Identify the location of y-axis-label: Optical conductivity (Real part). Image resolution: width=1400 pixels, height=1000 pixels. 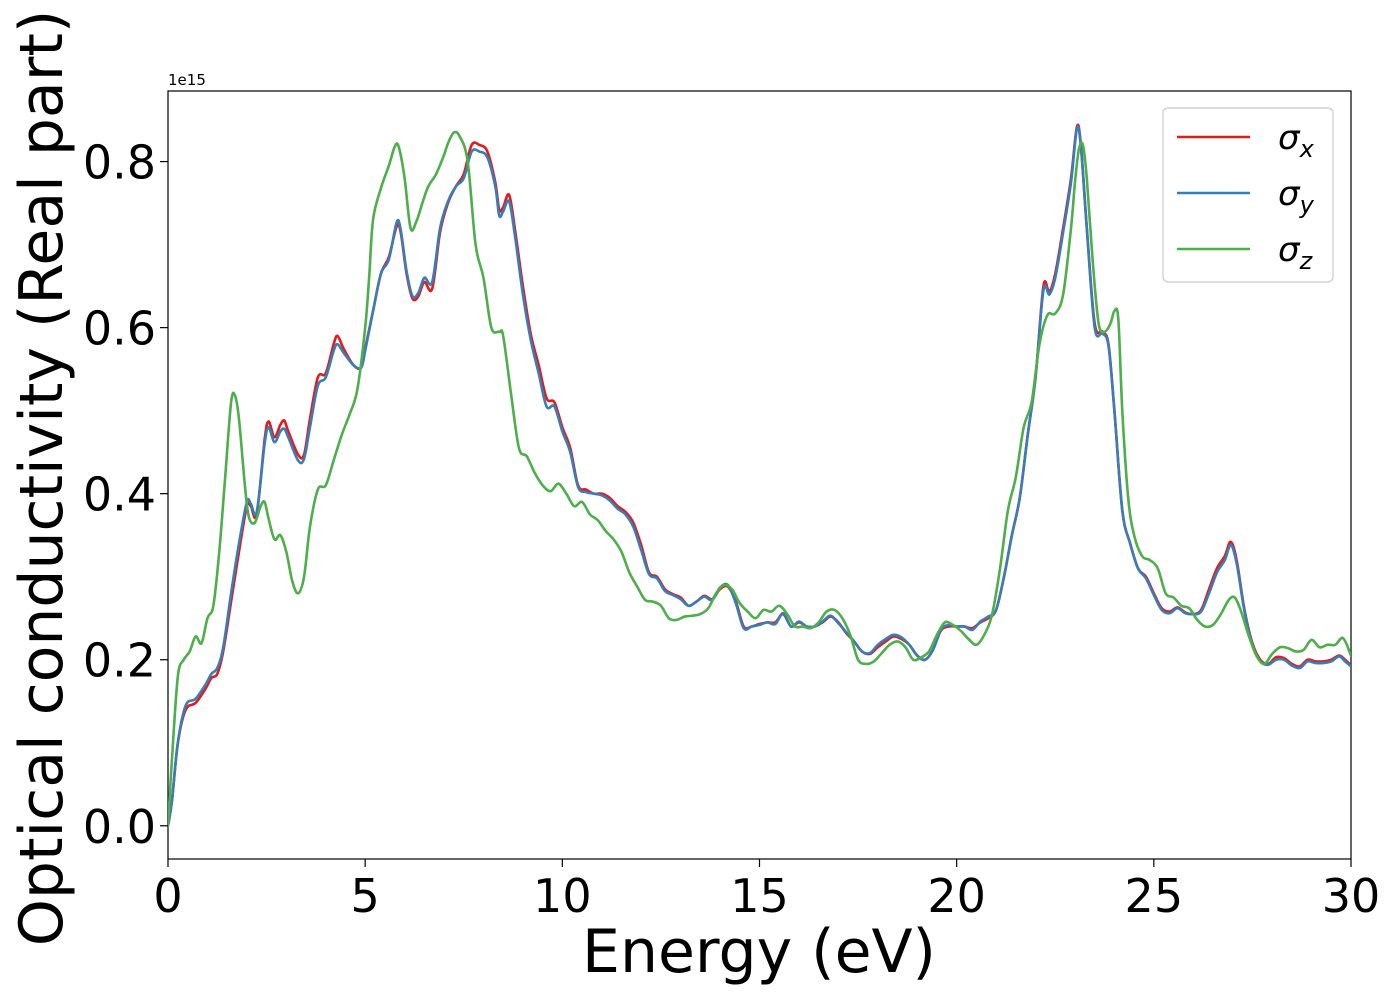
(42, 478).